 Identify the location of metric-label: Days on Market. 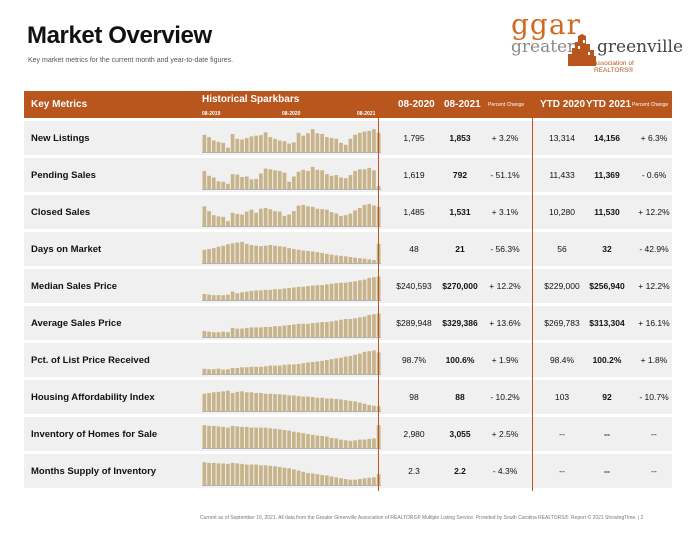
(66, 249).